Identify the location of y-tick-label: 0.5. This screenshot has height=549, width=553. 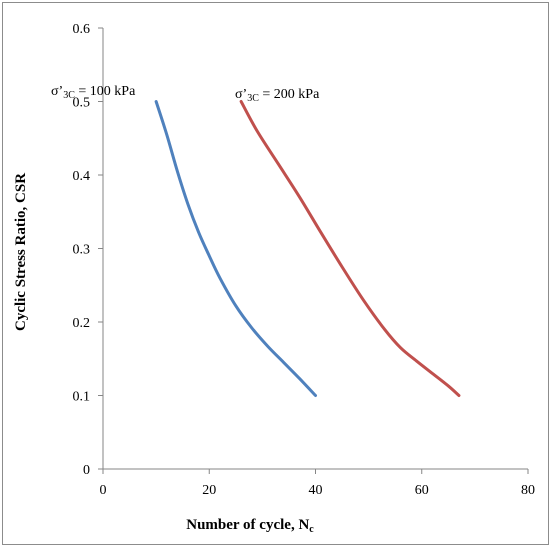
(82, 103).